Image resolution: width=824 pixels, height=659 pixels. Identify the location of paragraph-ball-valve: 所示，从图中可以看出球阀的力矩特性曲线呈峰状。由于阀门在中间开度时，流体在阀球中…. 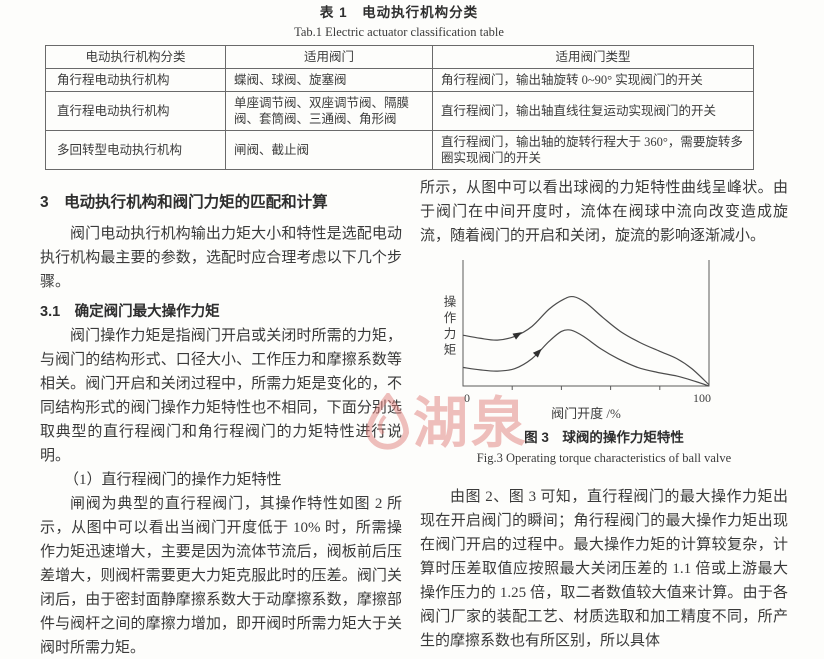
(604, 212).